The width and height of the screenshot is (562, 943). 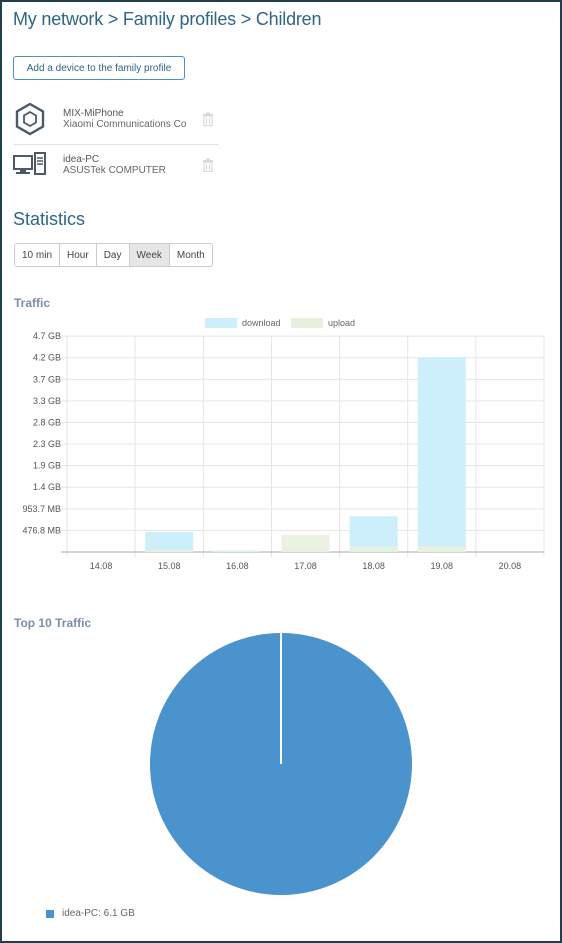 What do you see at coordinates (167, 19) in the screenshot?
I see `breadcrumb: My network > Family profiles > Children` at bounding box center [167, 19].